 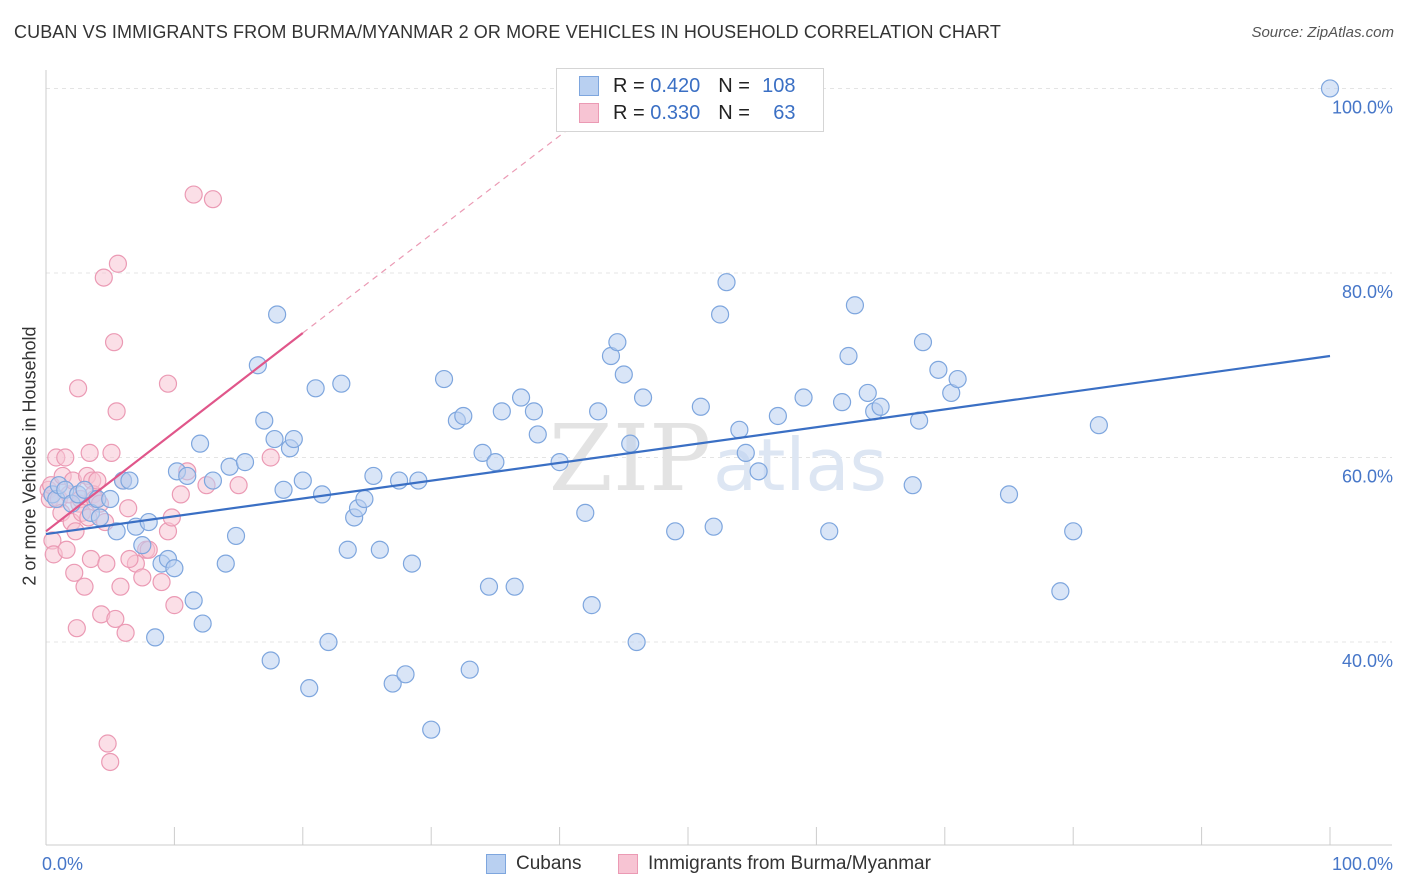 I want to click on x-tick-label-min: 0.0%, so click(x=62, y=864).